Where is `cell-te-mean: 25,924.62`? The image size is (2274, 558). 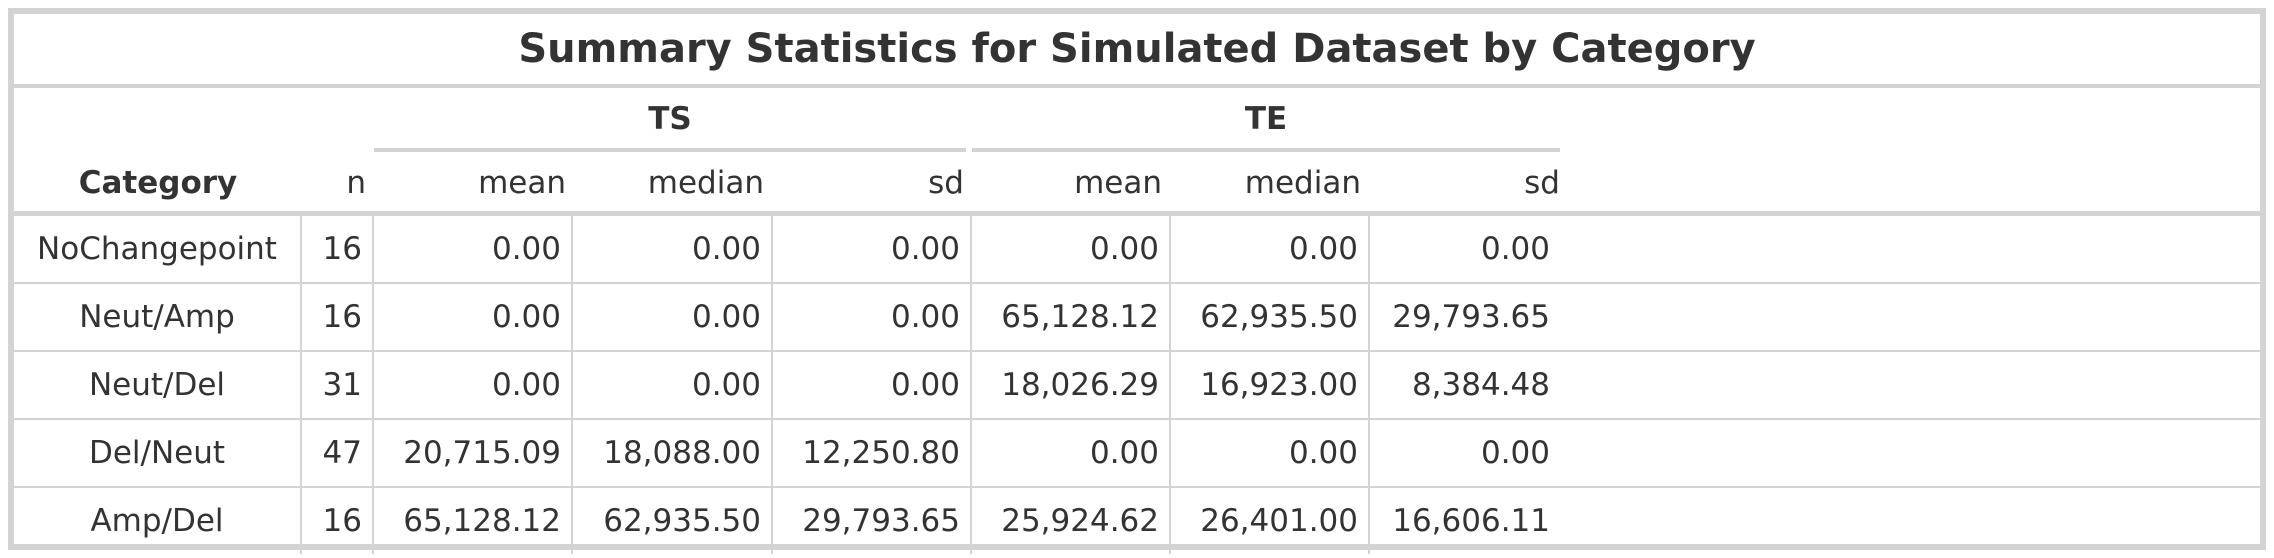
cell-te-mean: 25,924.62 is located at coordinates (1071, 521).